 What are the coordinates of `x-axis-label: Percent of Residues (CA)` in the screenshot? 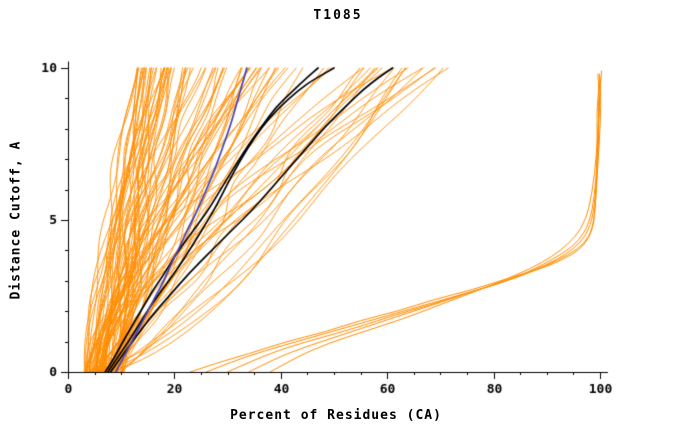 It's located at (336, 415).